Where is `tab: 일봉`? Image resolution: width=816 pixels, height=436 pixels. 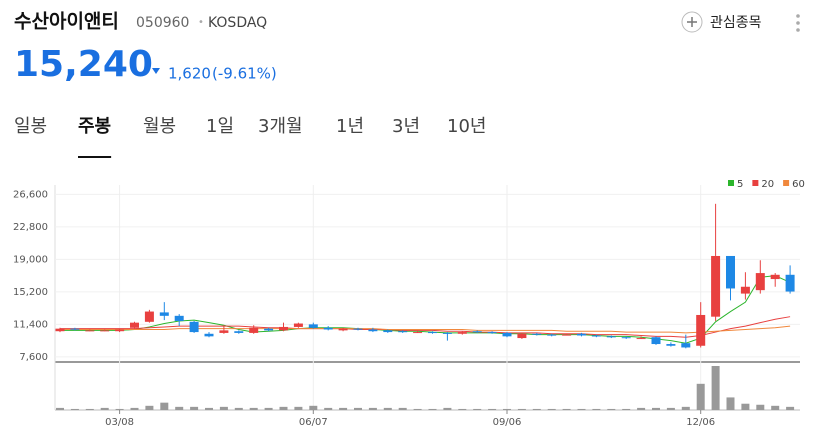
tab: 일봉 is located at coordinates (30, 126).